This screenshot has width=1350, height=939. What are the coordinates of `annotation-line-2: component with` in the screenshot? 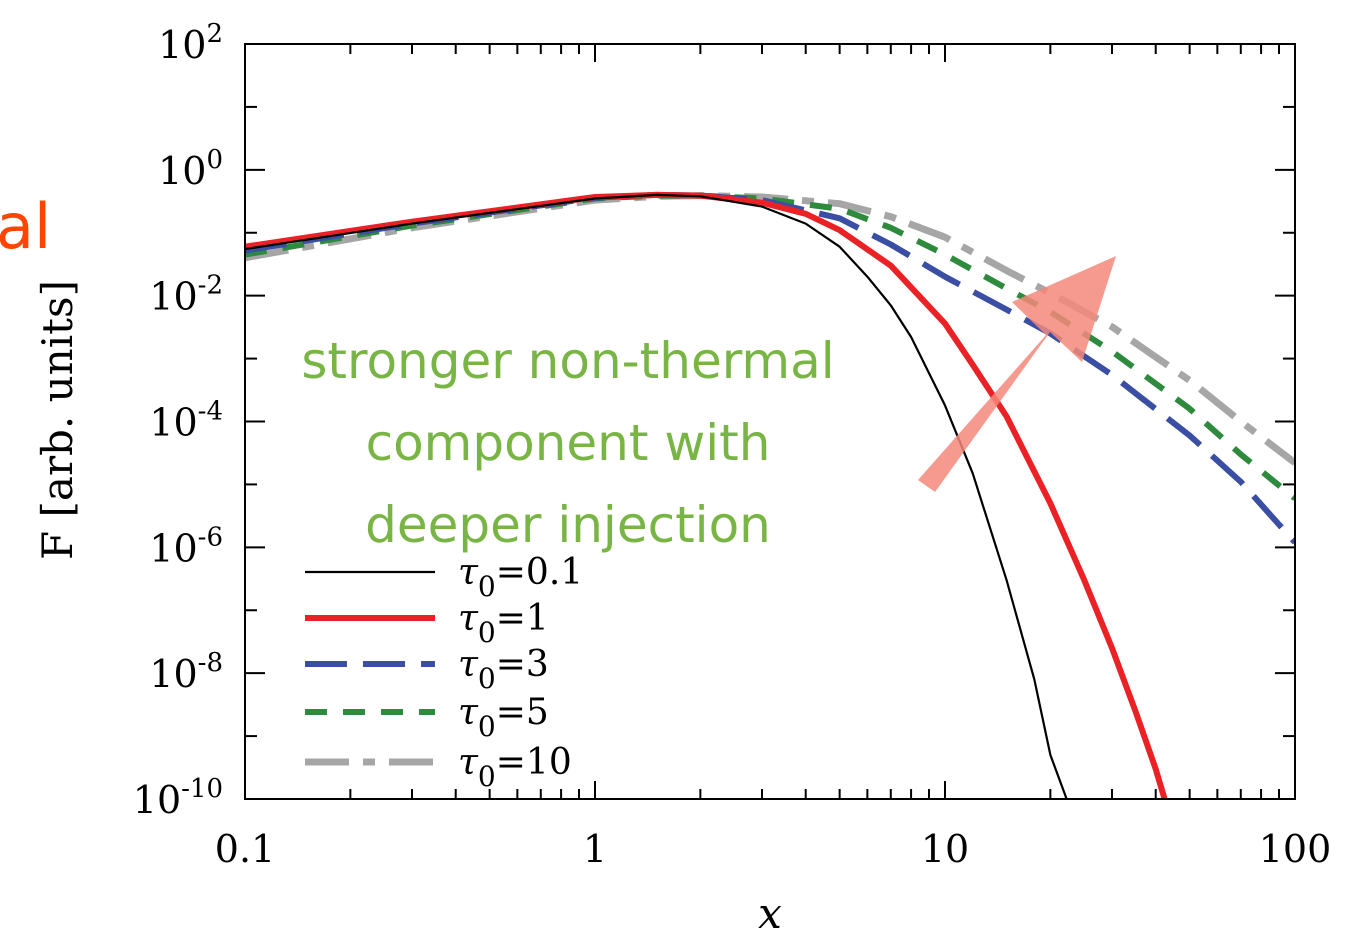 It's located at (568, 443).